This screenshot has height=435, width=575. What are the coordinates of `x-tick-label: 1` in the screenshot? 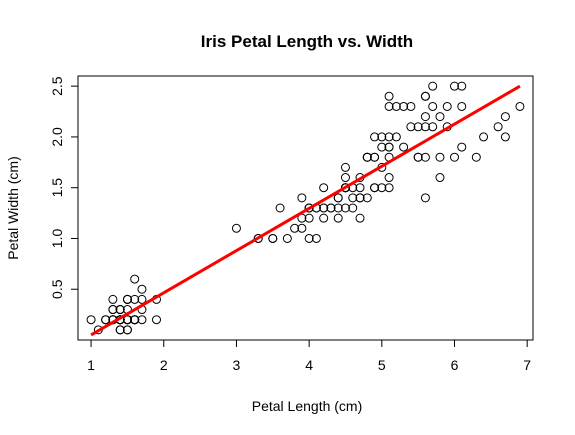 It's located at (91, 365).